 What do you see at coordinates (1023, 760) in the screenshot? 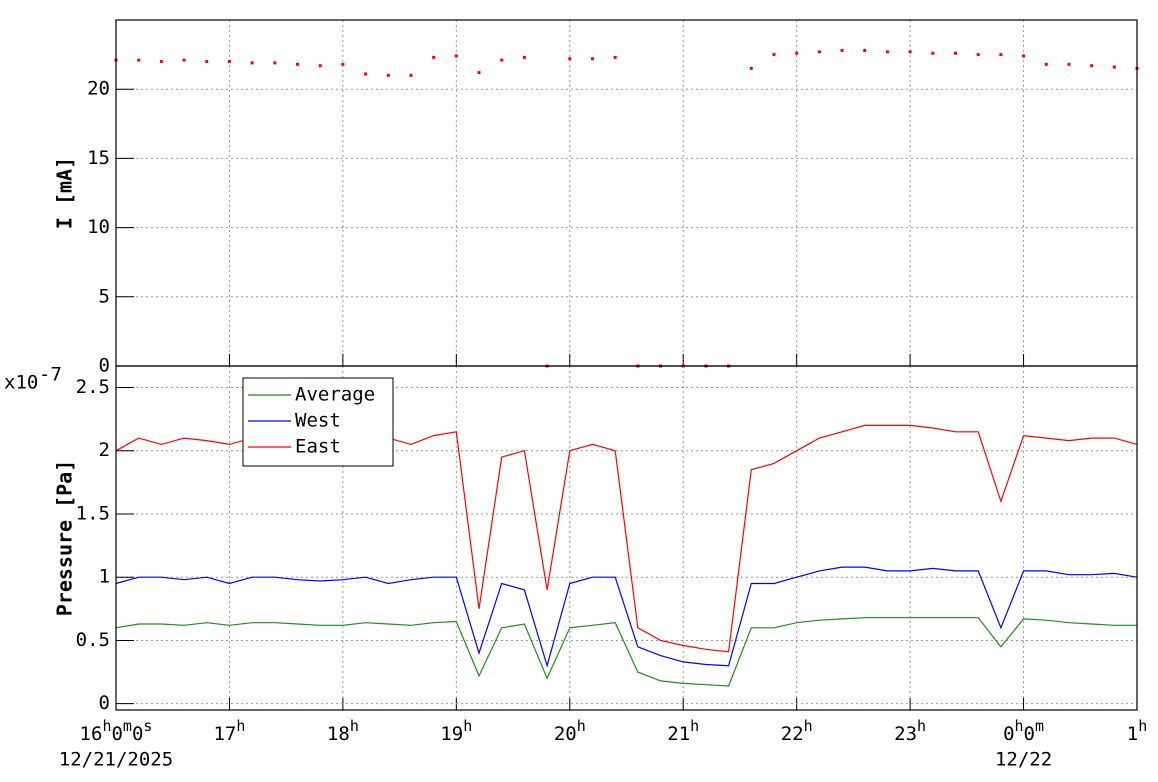
I see `x-date-label: 12/22` at bounding box center [1023, 760].